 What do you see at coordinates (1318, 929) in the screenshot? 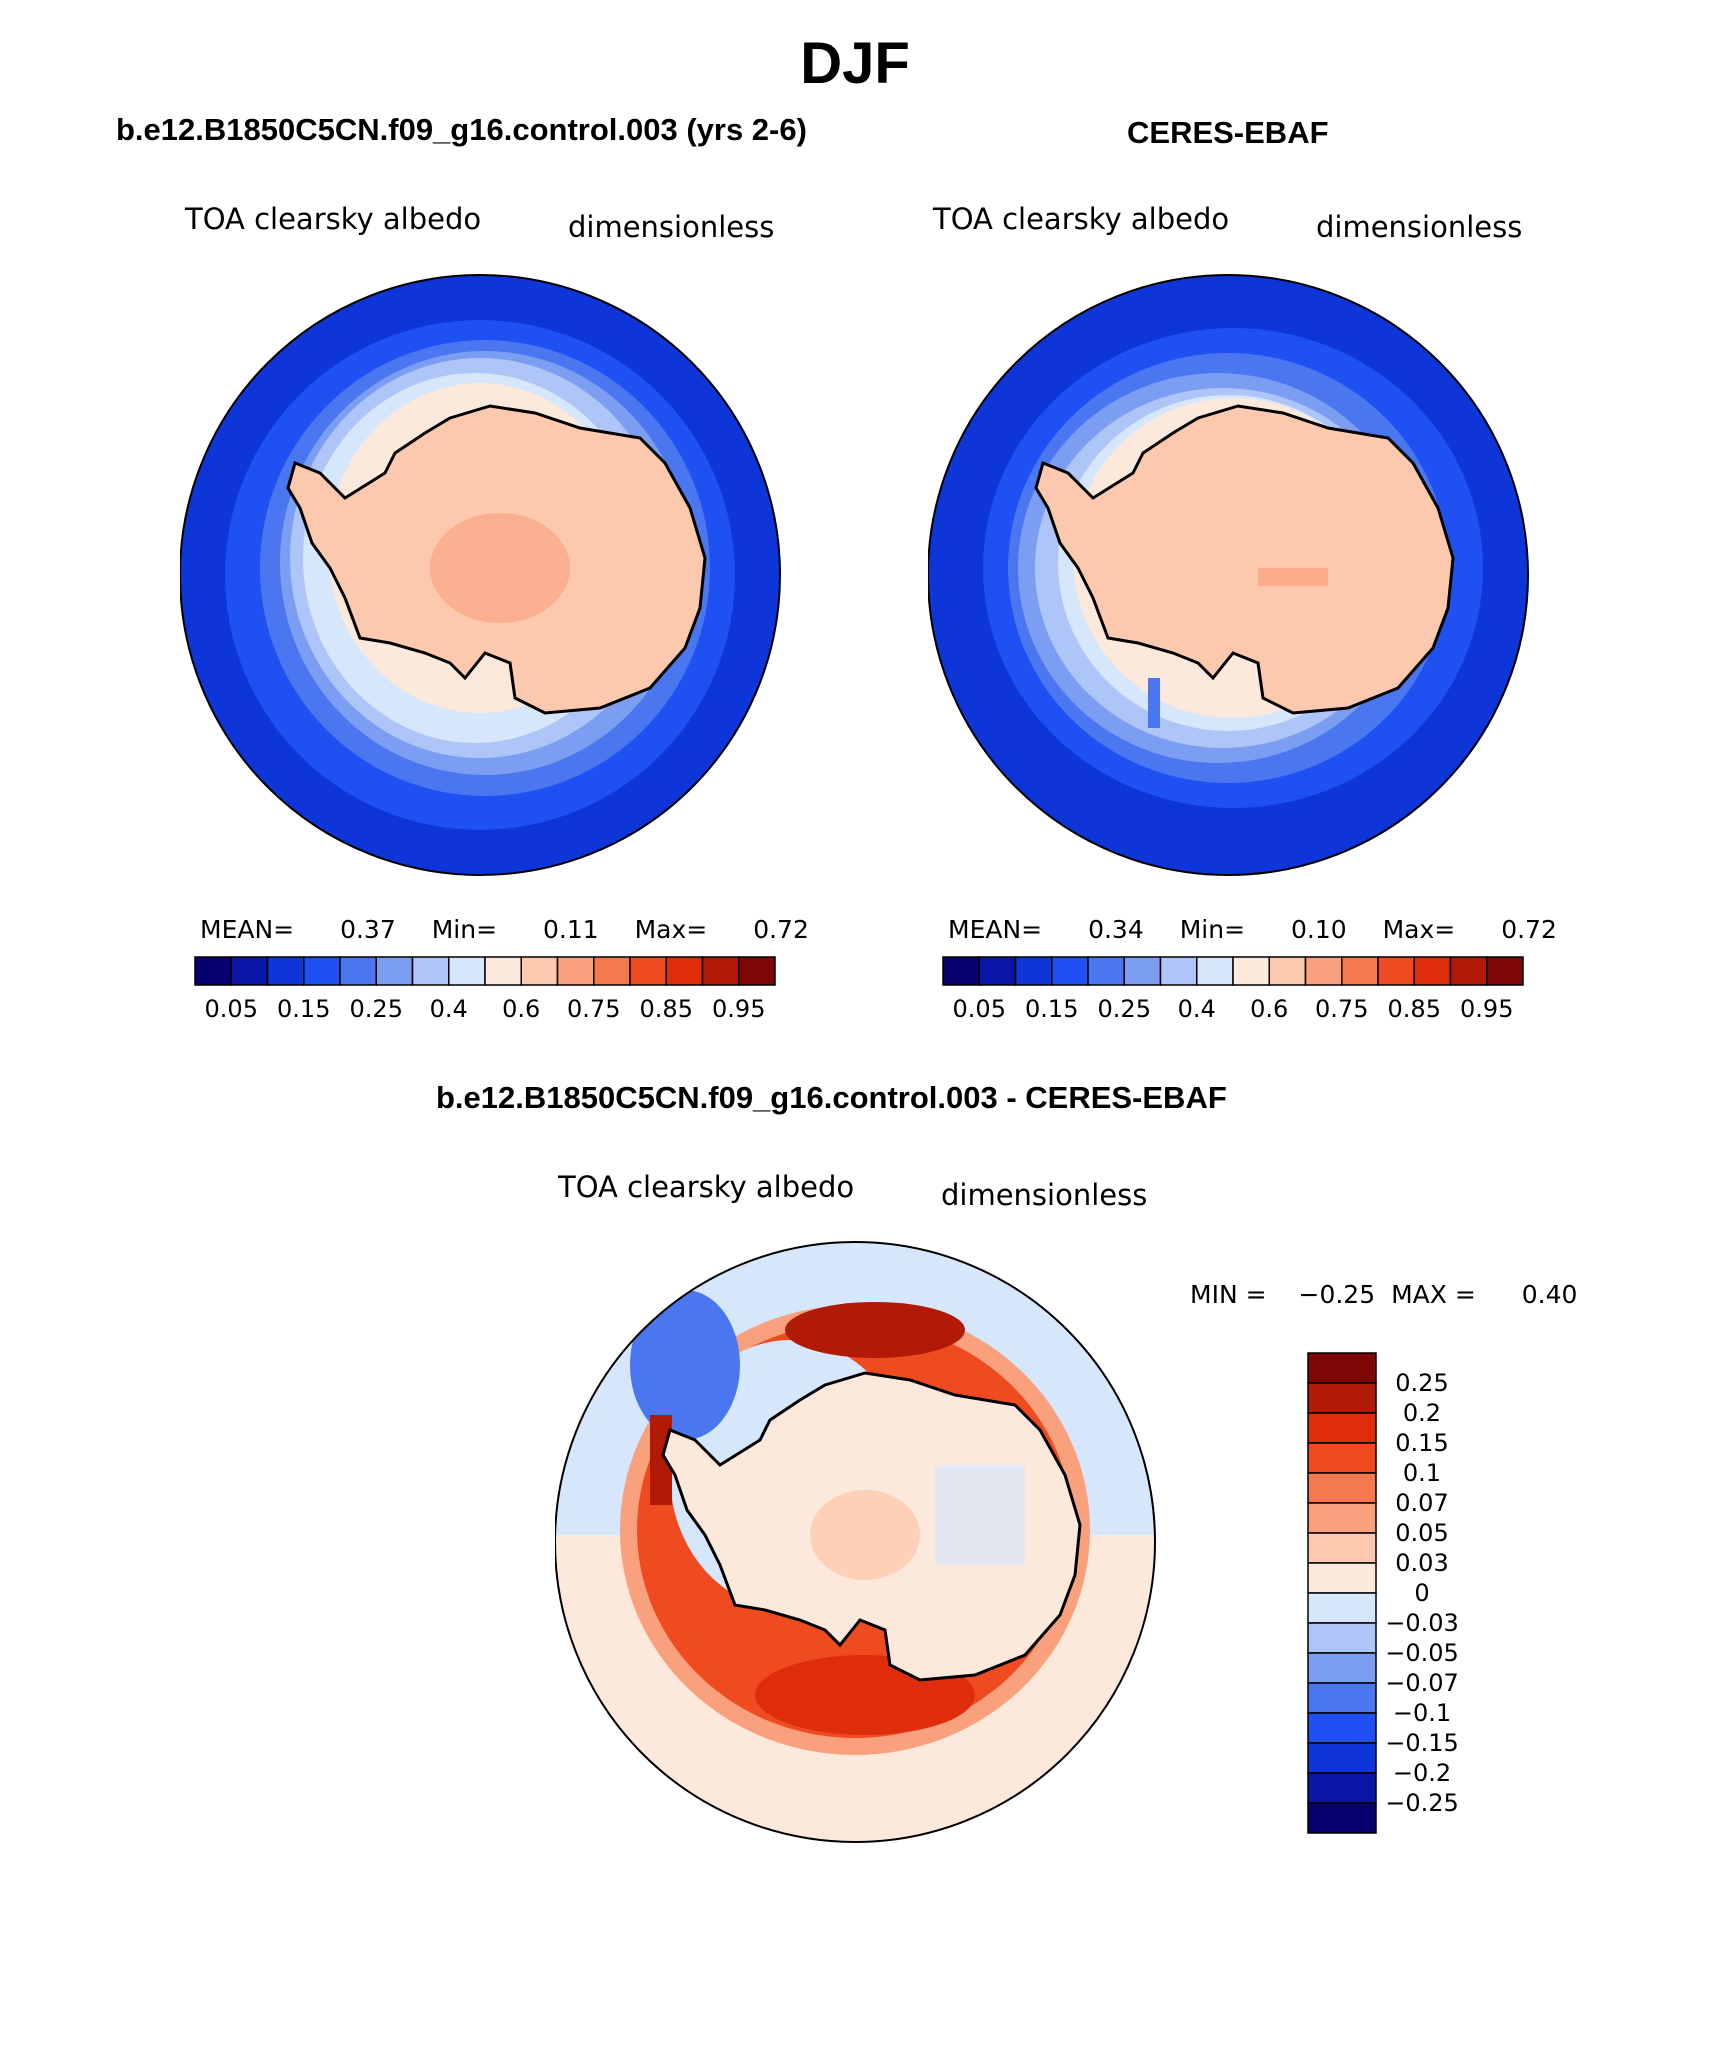
I see `obs-min-value: 0.10` at bounding box center [1318, 929].